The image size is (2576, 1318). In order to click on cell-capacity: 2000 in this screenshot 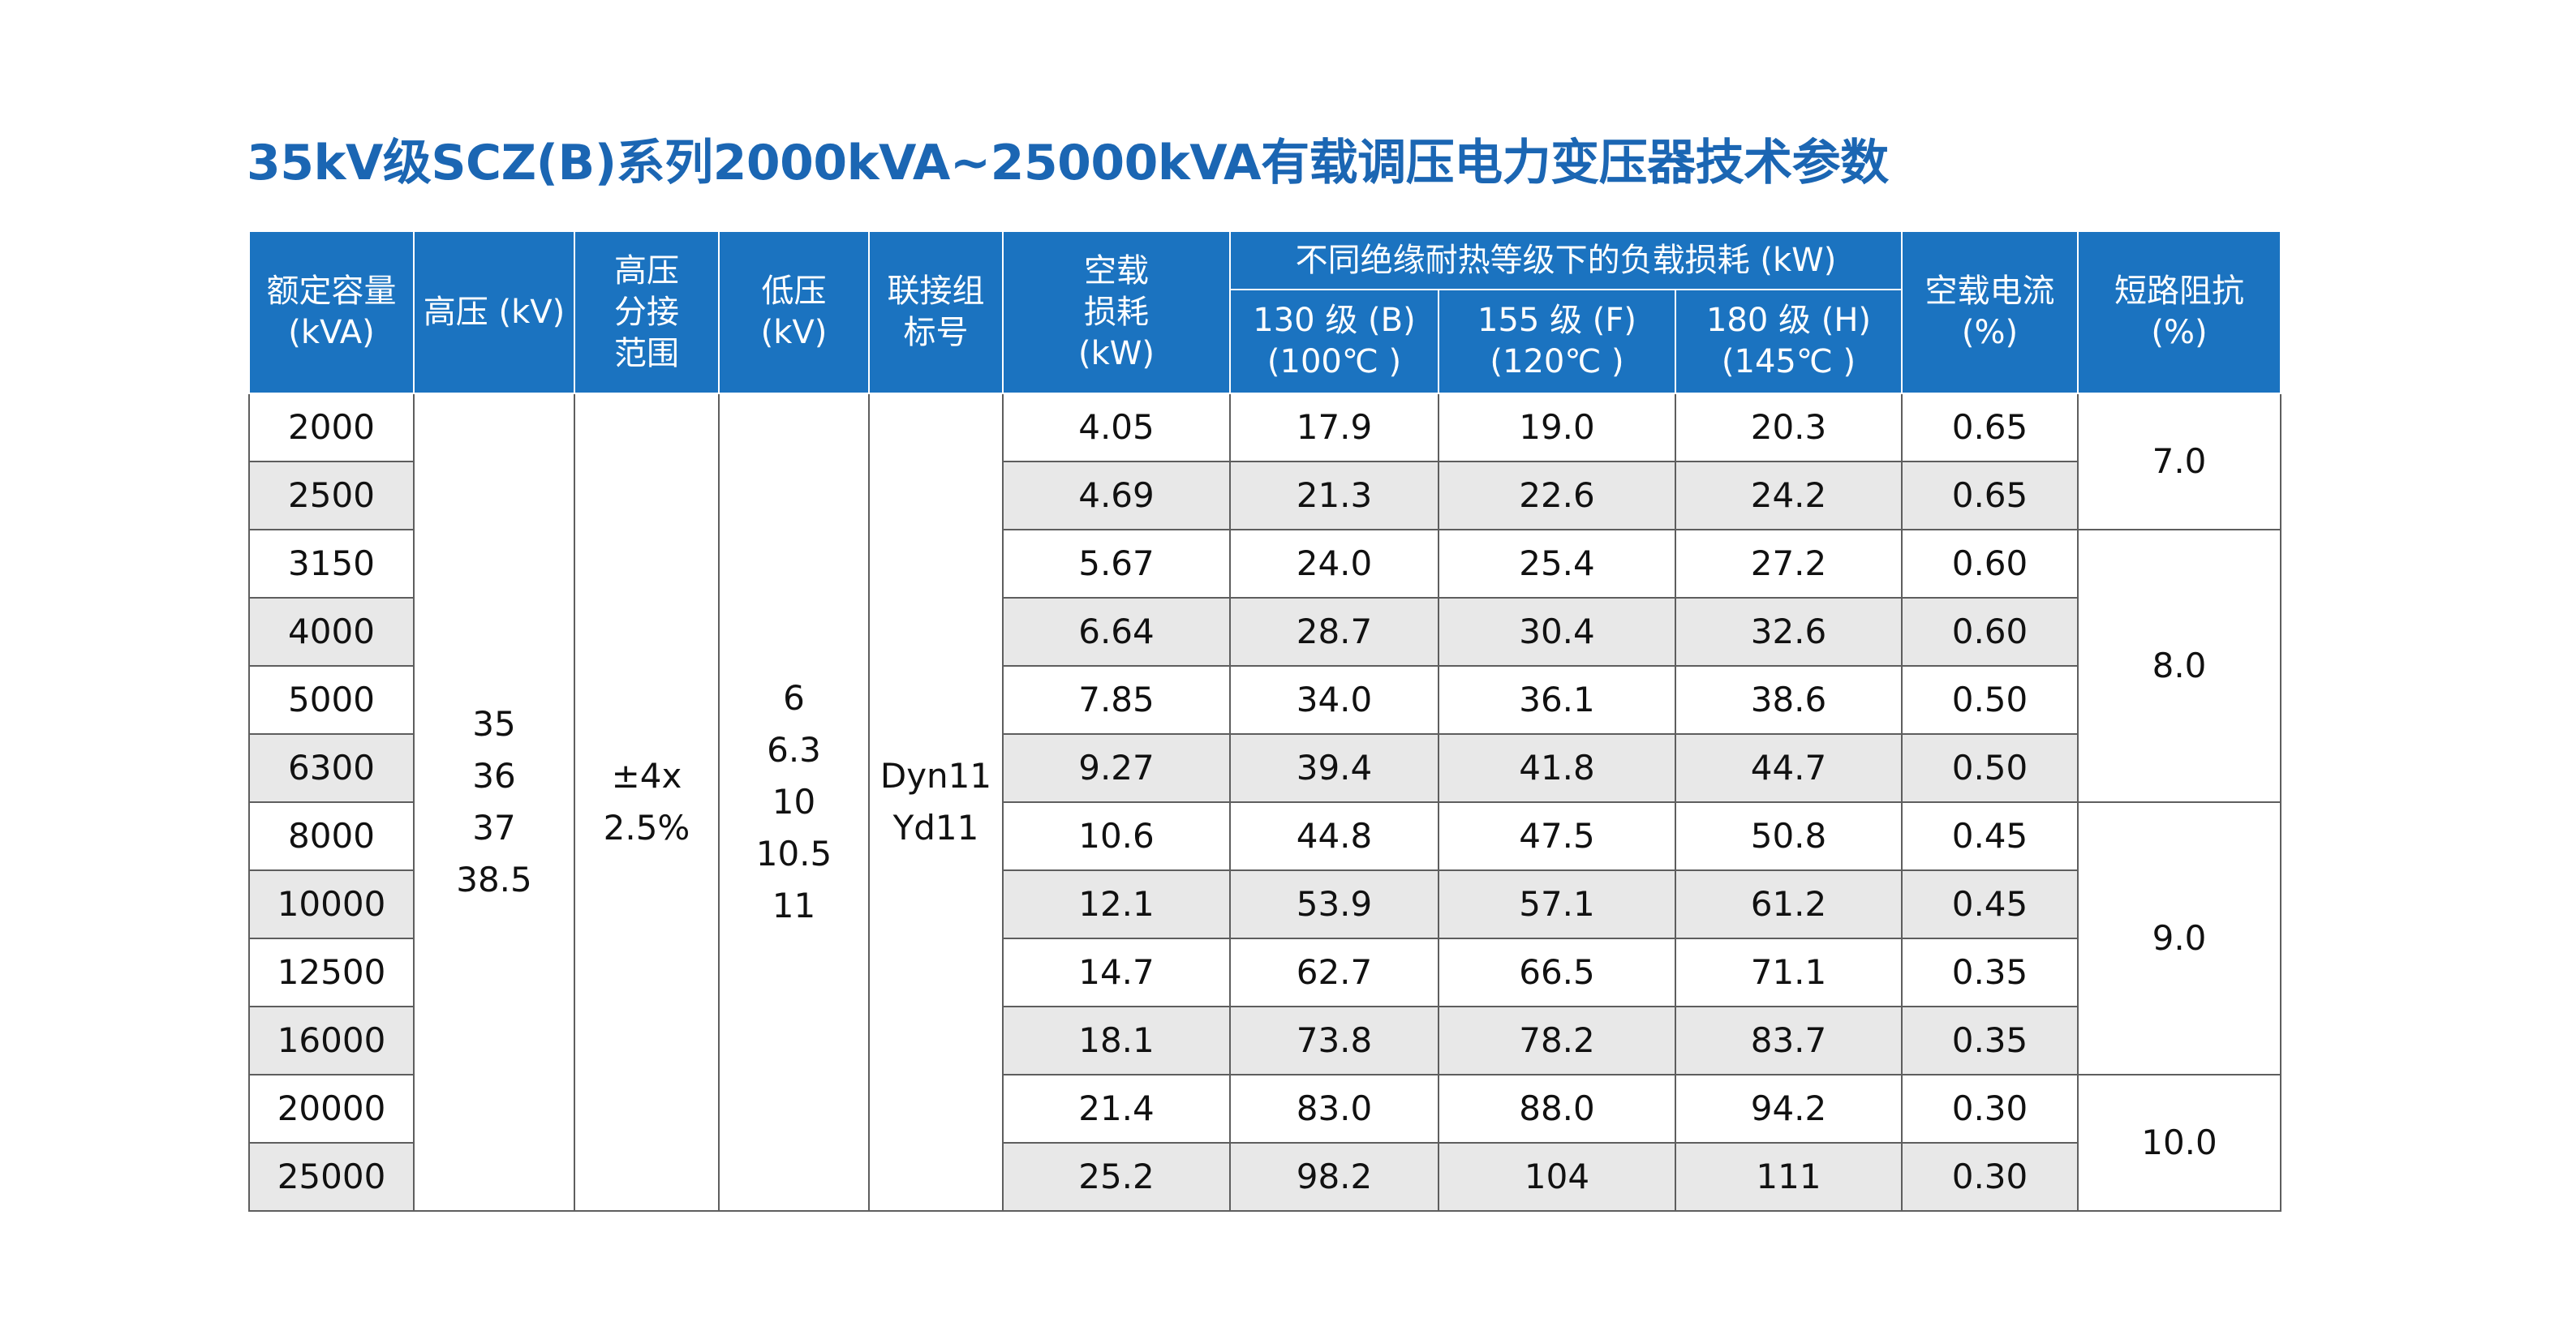, I will do `click(331, 427)`.